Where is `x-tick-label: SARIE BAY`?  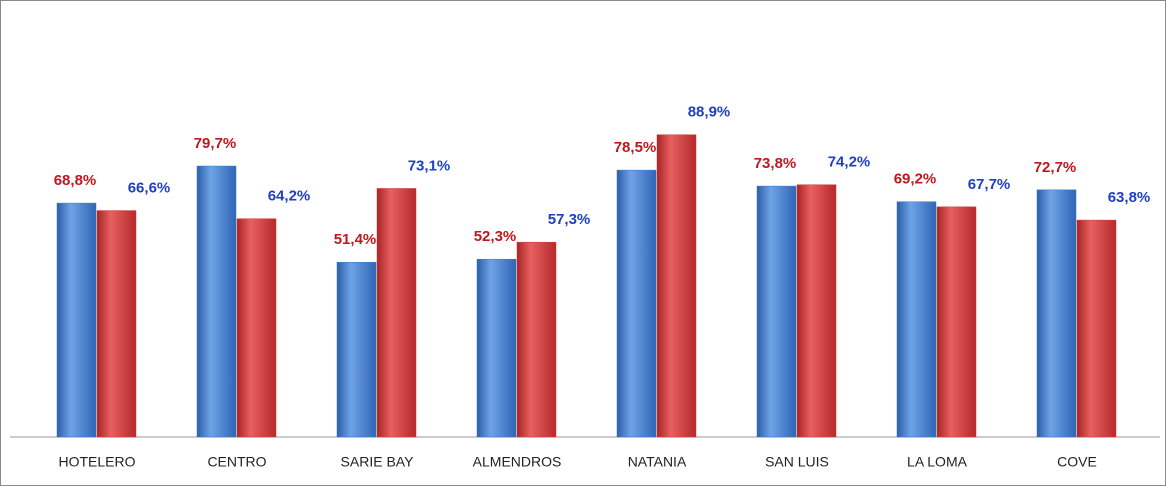
x-tick-label: SARIE BAY is located at coordinates (378, 462).